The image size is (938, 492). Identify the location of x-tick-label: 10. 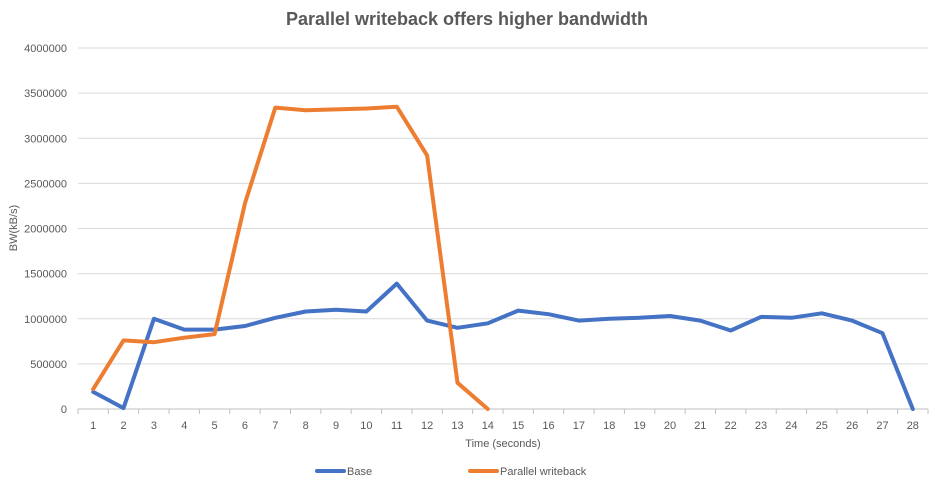
(366, 426).